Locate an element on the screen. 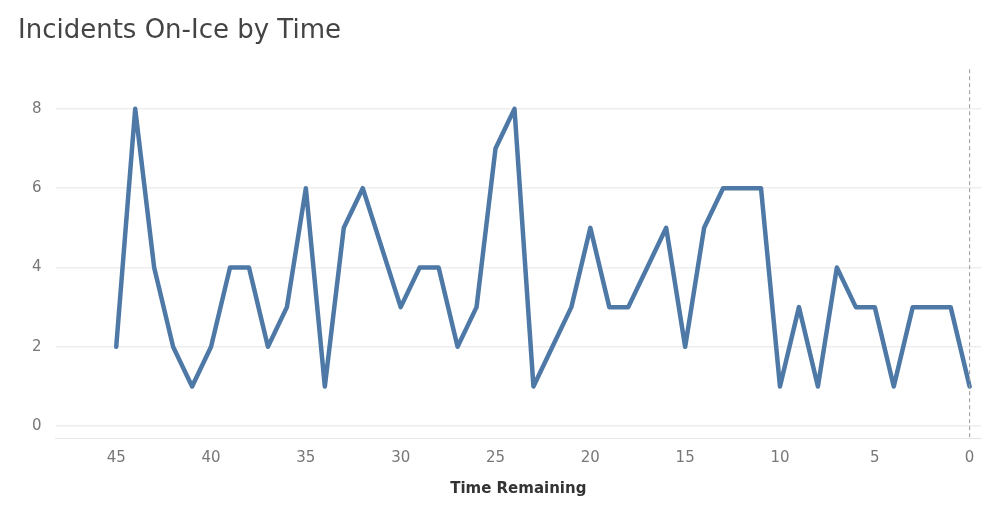  x-tick-label: 15 is located at coordinates (685, 456).